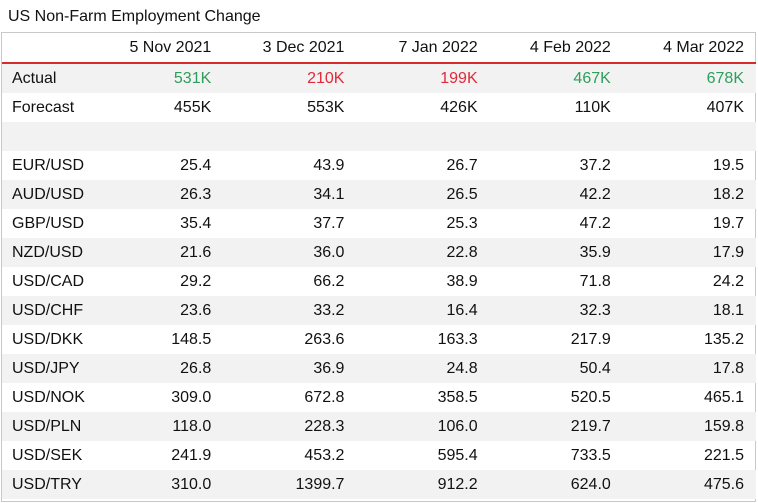 The width and height of the screenshot is (758, 503). Describe the element at coordinates (462, 281) in the screenshot. I see `value-cell: 38.9` at that location.